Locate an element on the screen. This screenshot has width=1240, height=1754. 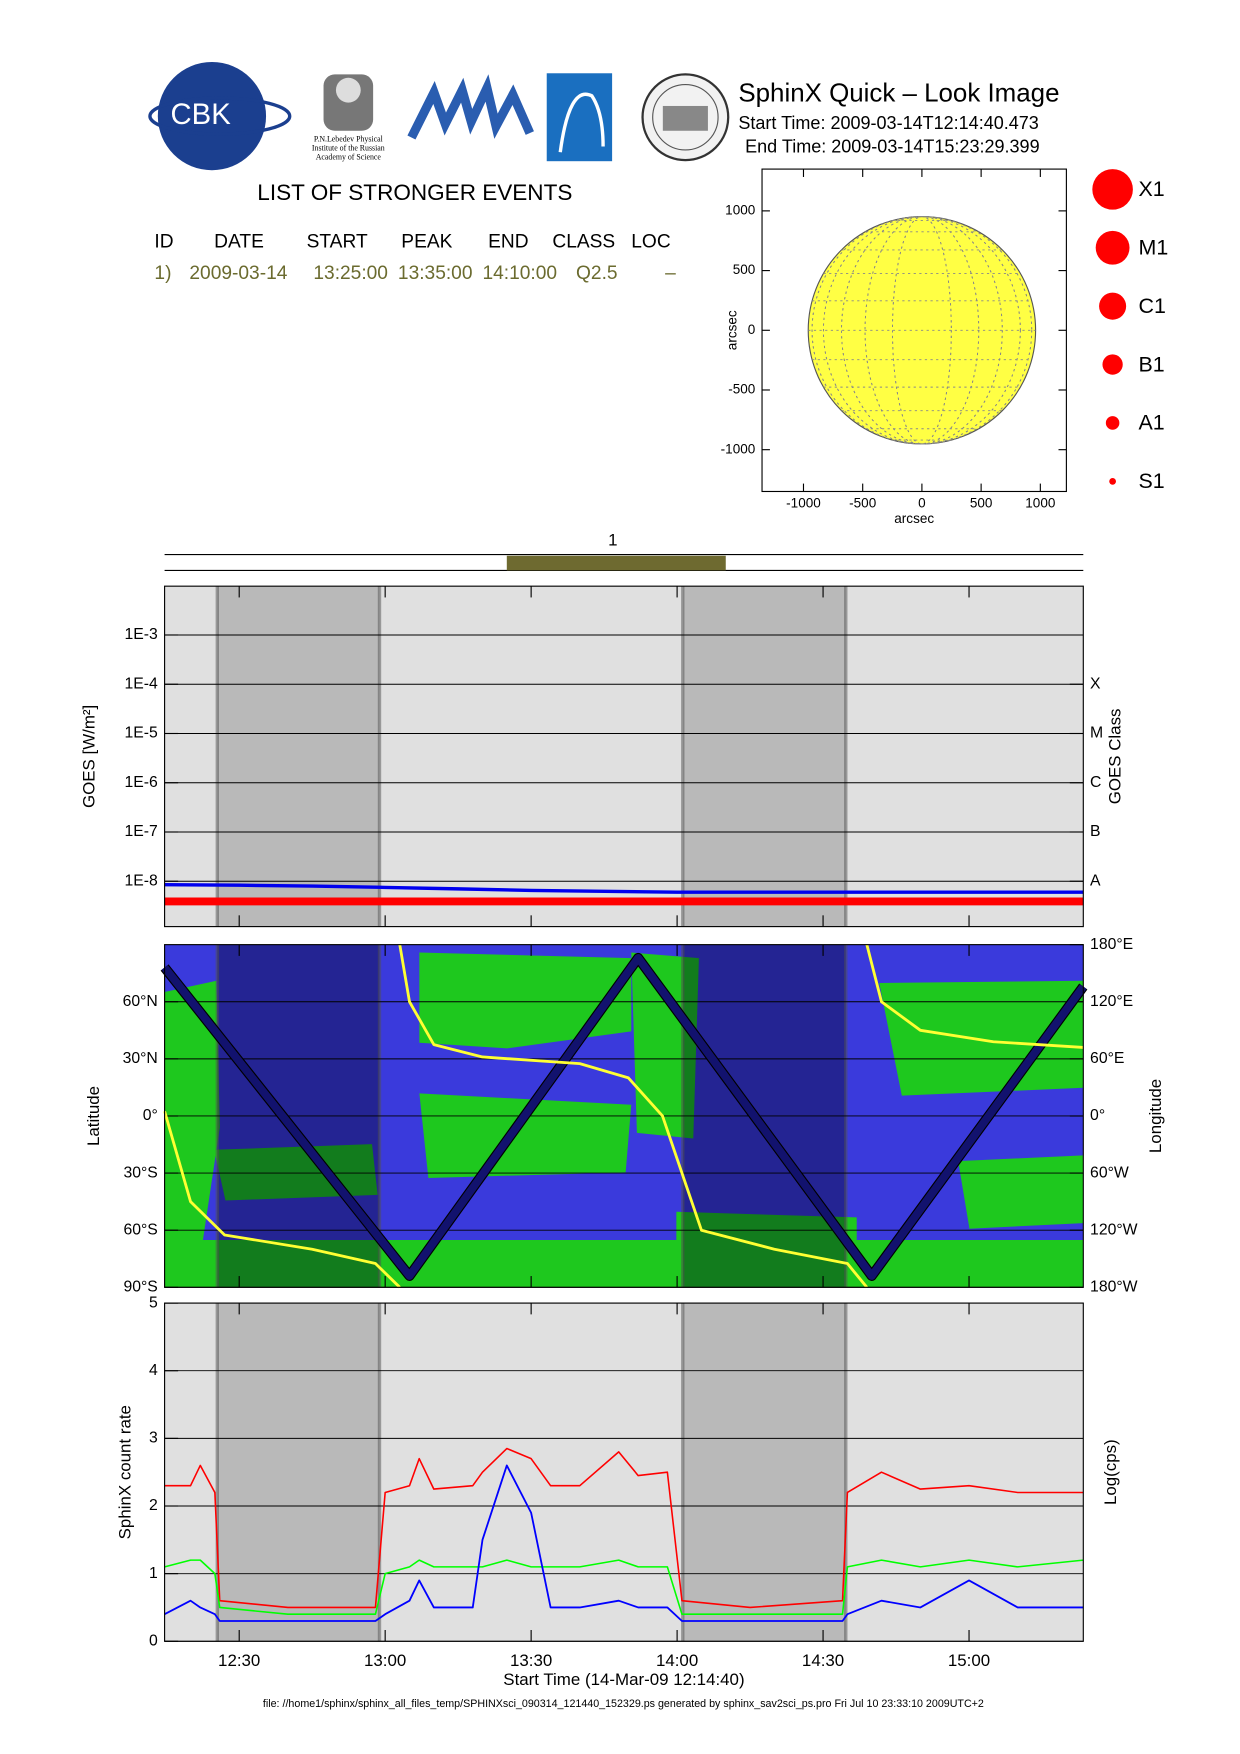
x-tick-label: 15:00 is located at coordinates (969, 1660).